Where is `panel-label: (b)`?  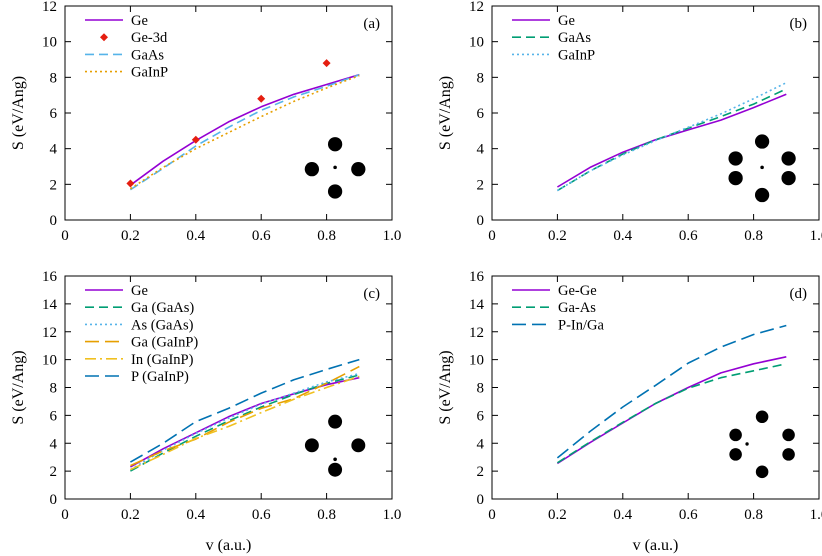
panel-label: (b) is located at coordinates (799, 24).